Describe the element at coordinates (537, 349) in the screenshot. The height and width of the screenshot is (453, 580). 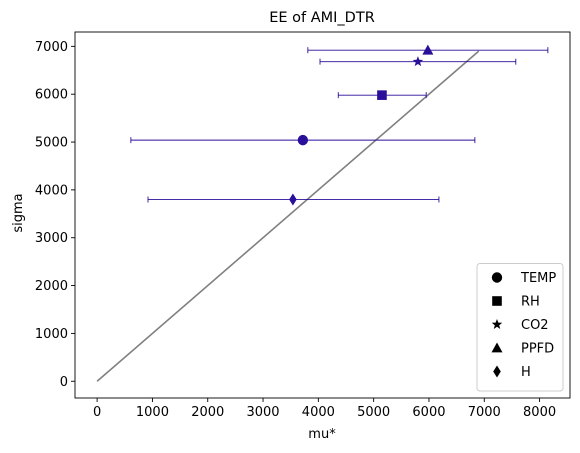
I see `legend-label-ppfd: PPFD` at that location.